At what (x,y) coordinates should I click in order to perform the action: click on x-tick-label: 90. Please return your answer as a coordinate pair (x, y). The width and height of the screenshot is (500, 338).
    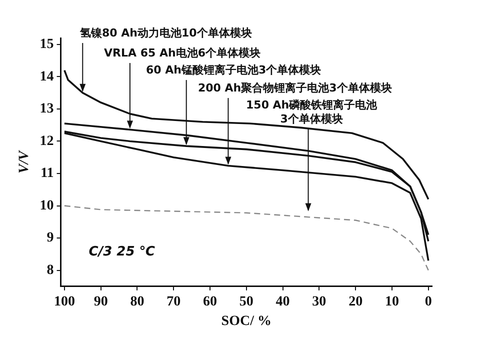
    Looking at the image, I should click on (101, 302).